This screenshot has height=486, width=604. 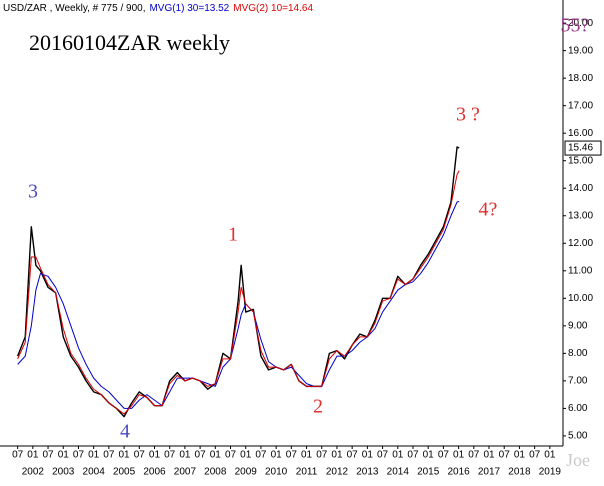 I want to click on y-tick-label: 15.00, so click(x=580, y=160).